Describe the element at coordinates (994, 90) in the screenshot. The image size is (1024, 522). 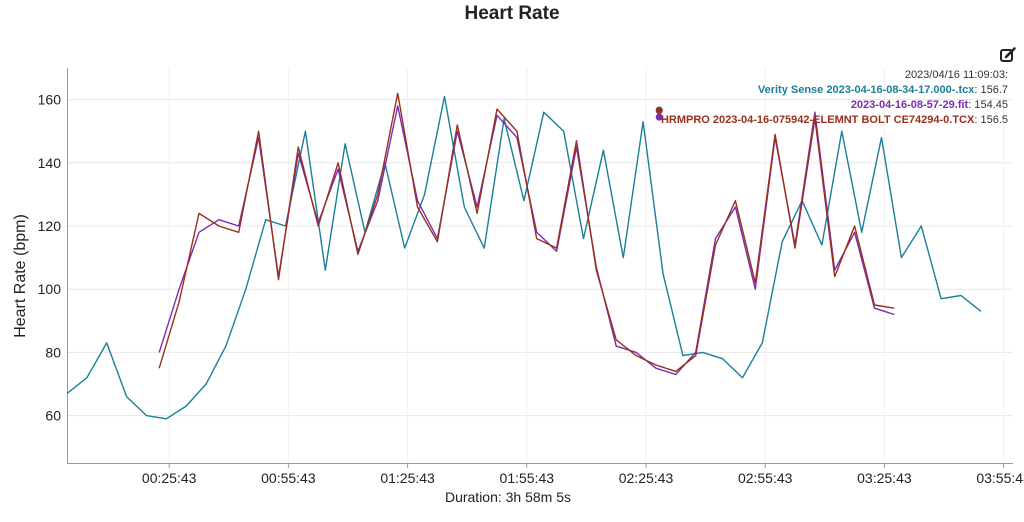
I see `tooltip-series-value: 156.7` at that location.